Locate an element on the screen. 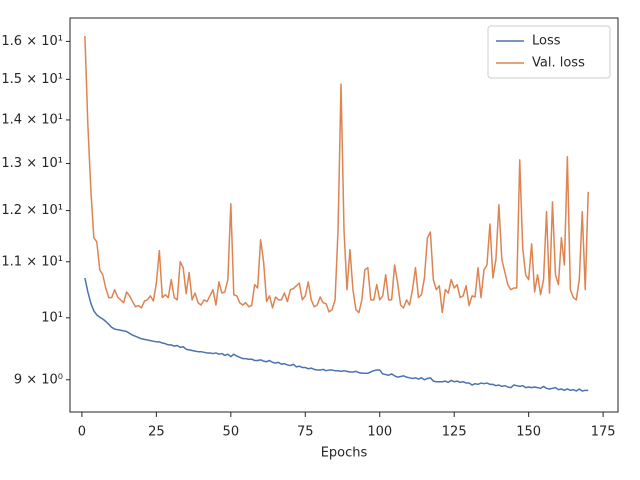 This screenshot has height=480, width=640. y-tick-label: 10¹ is located at coordinates (52, 317).